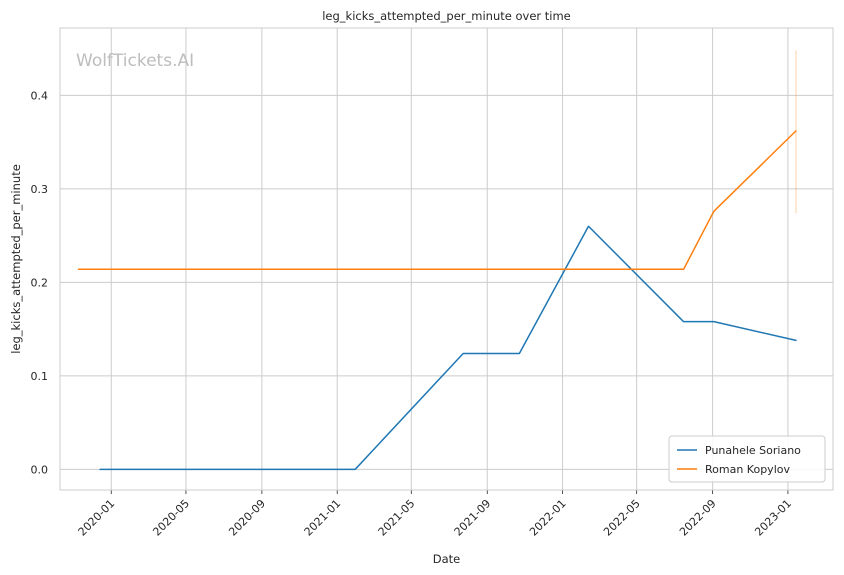 The width and height of the screenshot is (844, 575). I want to click on y-tick-labels: 0.0 0.1 0.2 0.3 0.4, so click(40, 282).